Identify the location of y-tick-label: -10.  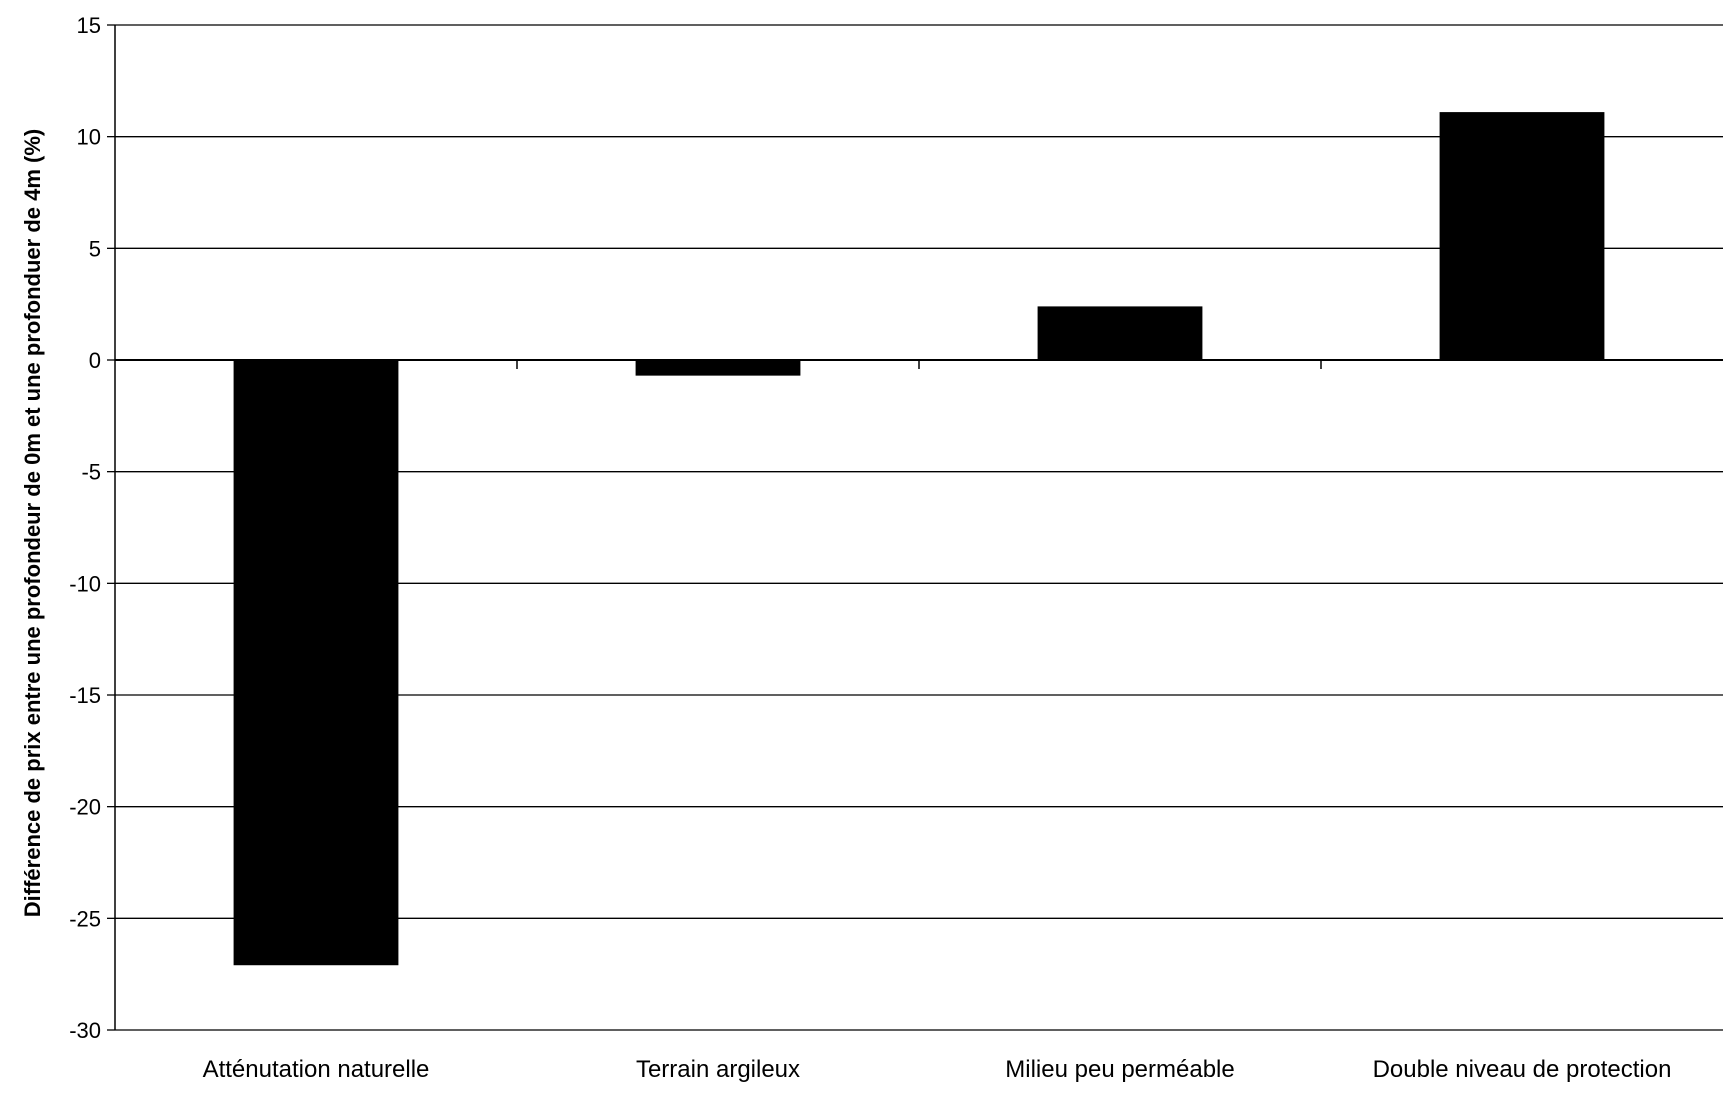
(85, 583).